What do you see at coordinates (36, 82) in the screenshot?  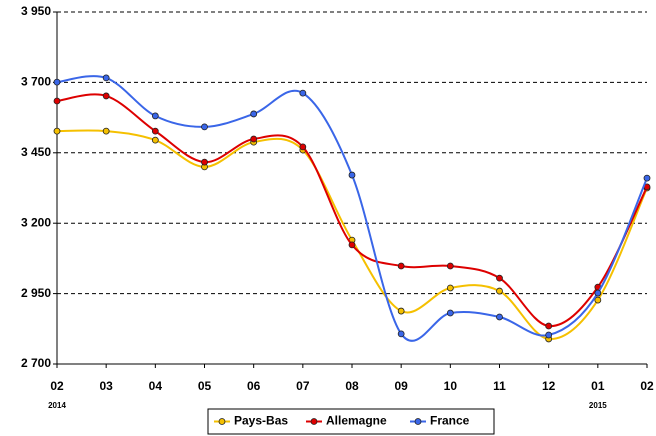 I see `y-tick-label: 3 700` at bounding box center [36, 82].